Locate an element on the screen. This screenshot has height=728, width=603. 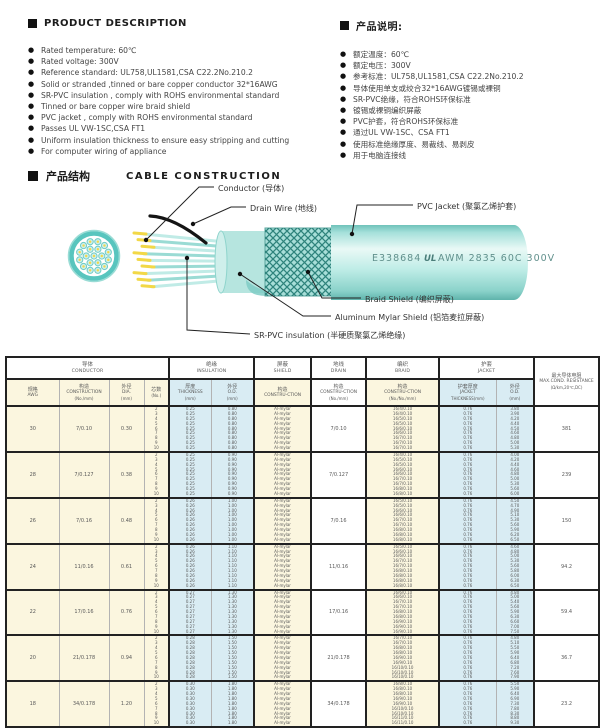
bullet-item: 额定电压：300V is located at coordinates (465, 65).